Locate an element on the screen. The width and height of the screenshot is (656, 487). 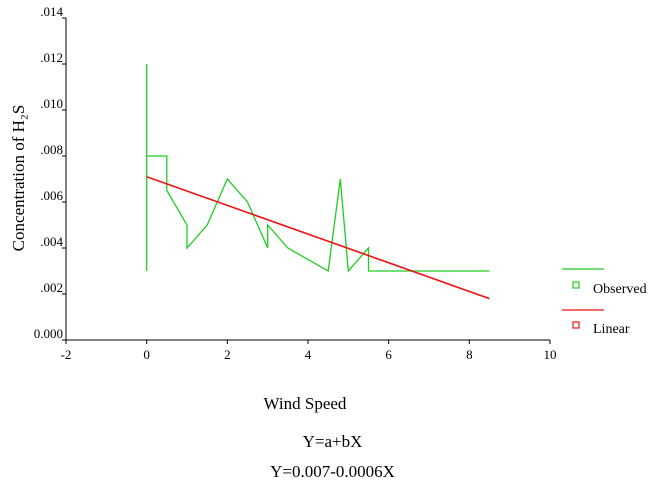
y-tick-label: .012 is located at coordinates (51, 57).